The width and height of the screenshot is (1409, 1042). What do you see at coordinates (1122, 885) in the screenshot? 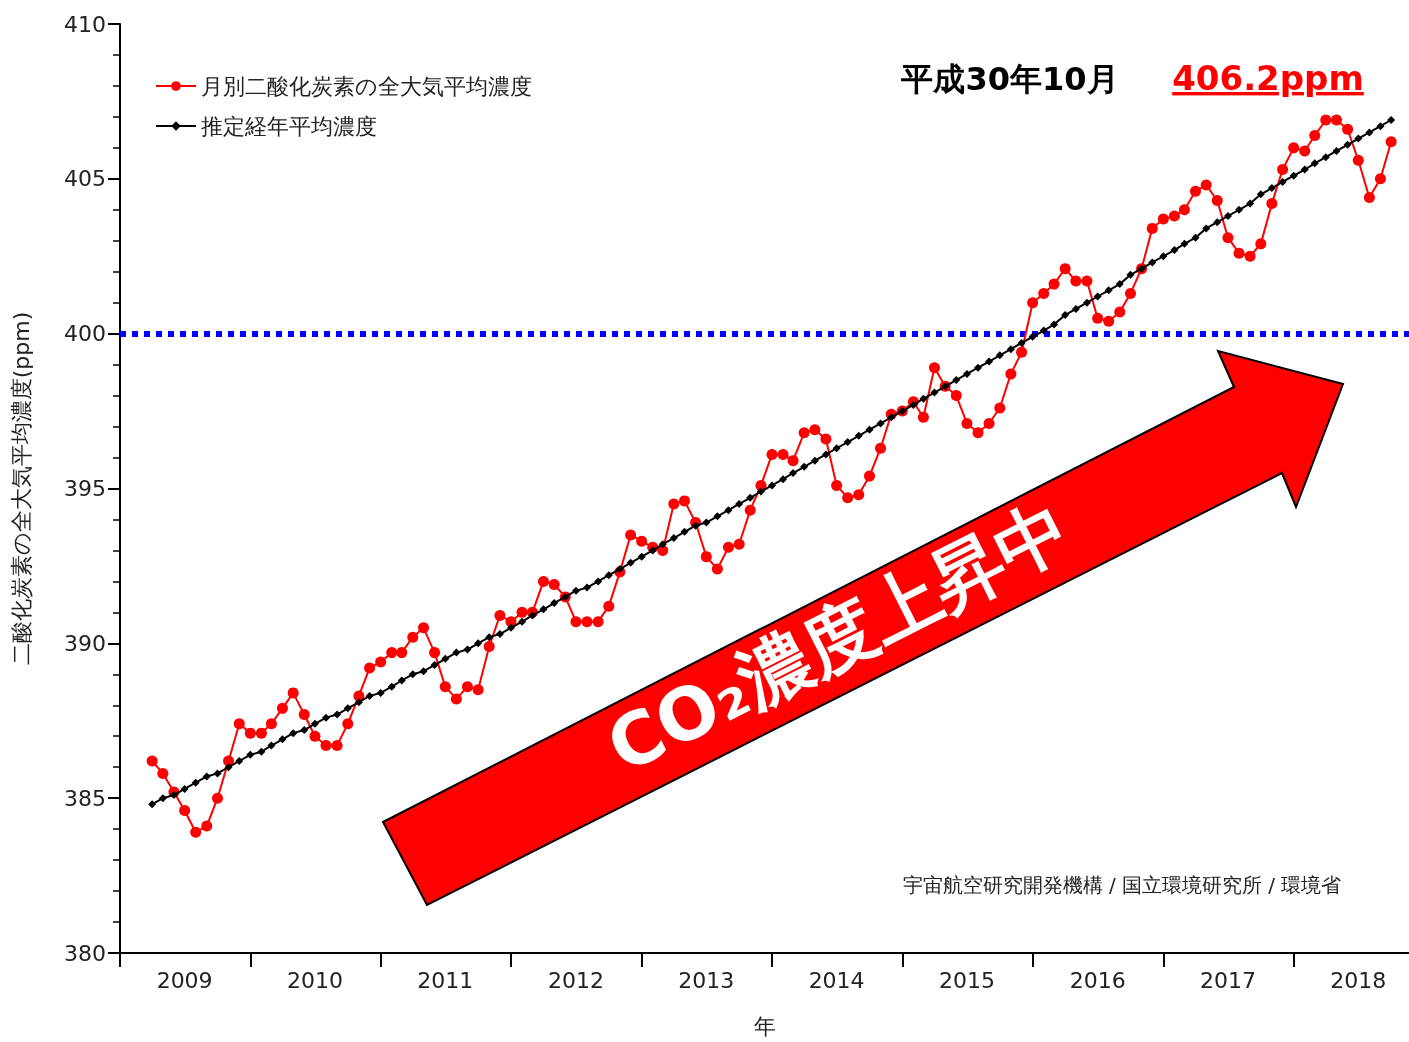
I see `annotation: 宇宙航空研究開発機構 / 国立環境研究所 / 環境省` at bounding box center [1122, 885].